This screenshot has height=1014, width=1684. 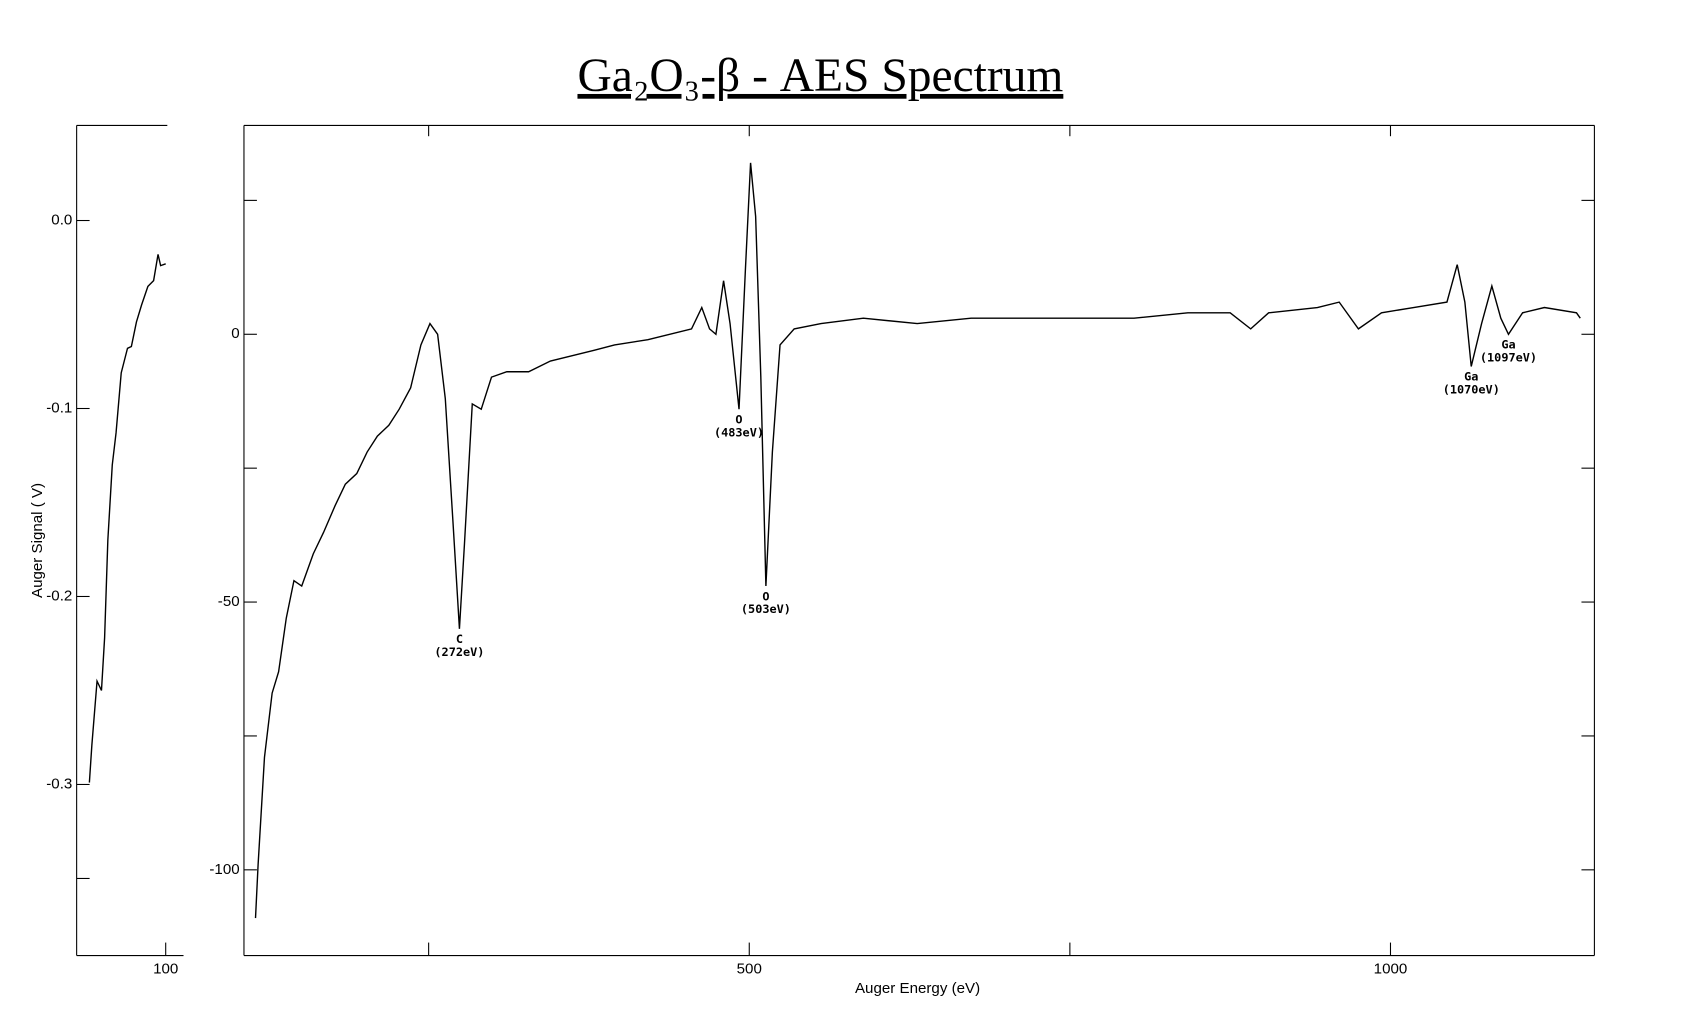 I want to click on y-tick-label: -100, so click(x=224, y=869).